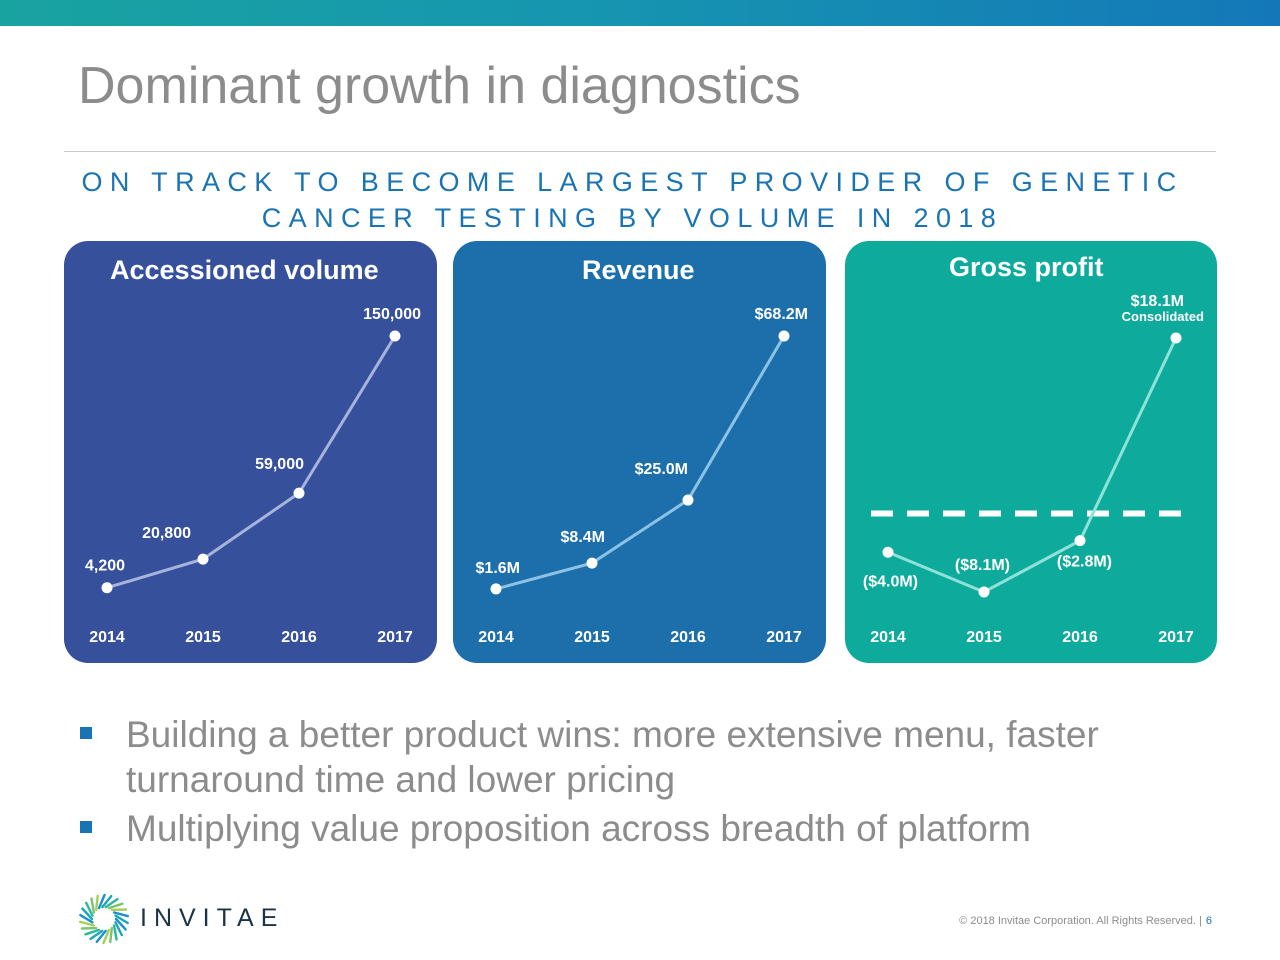 The width and height of the screenshot is (1280, 960). Describe the element at coordinates (166, 533) in the screenshot. I see `data-label: 20,800` at that location.